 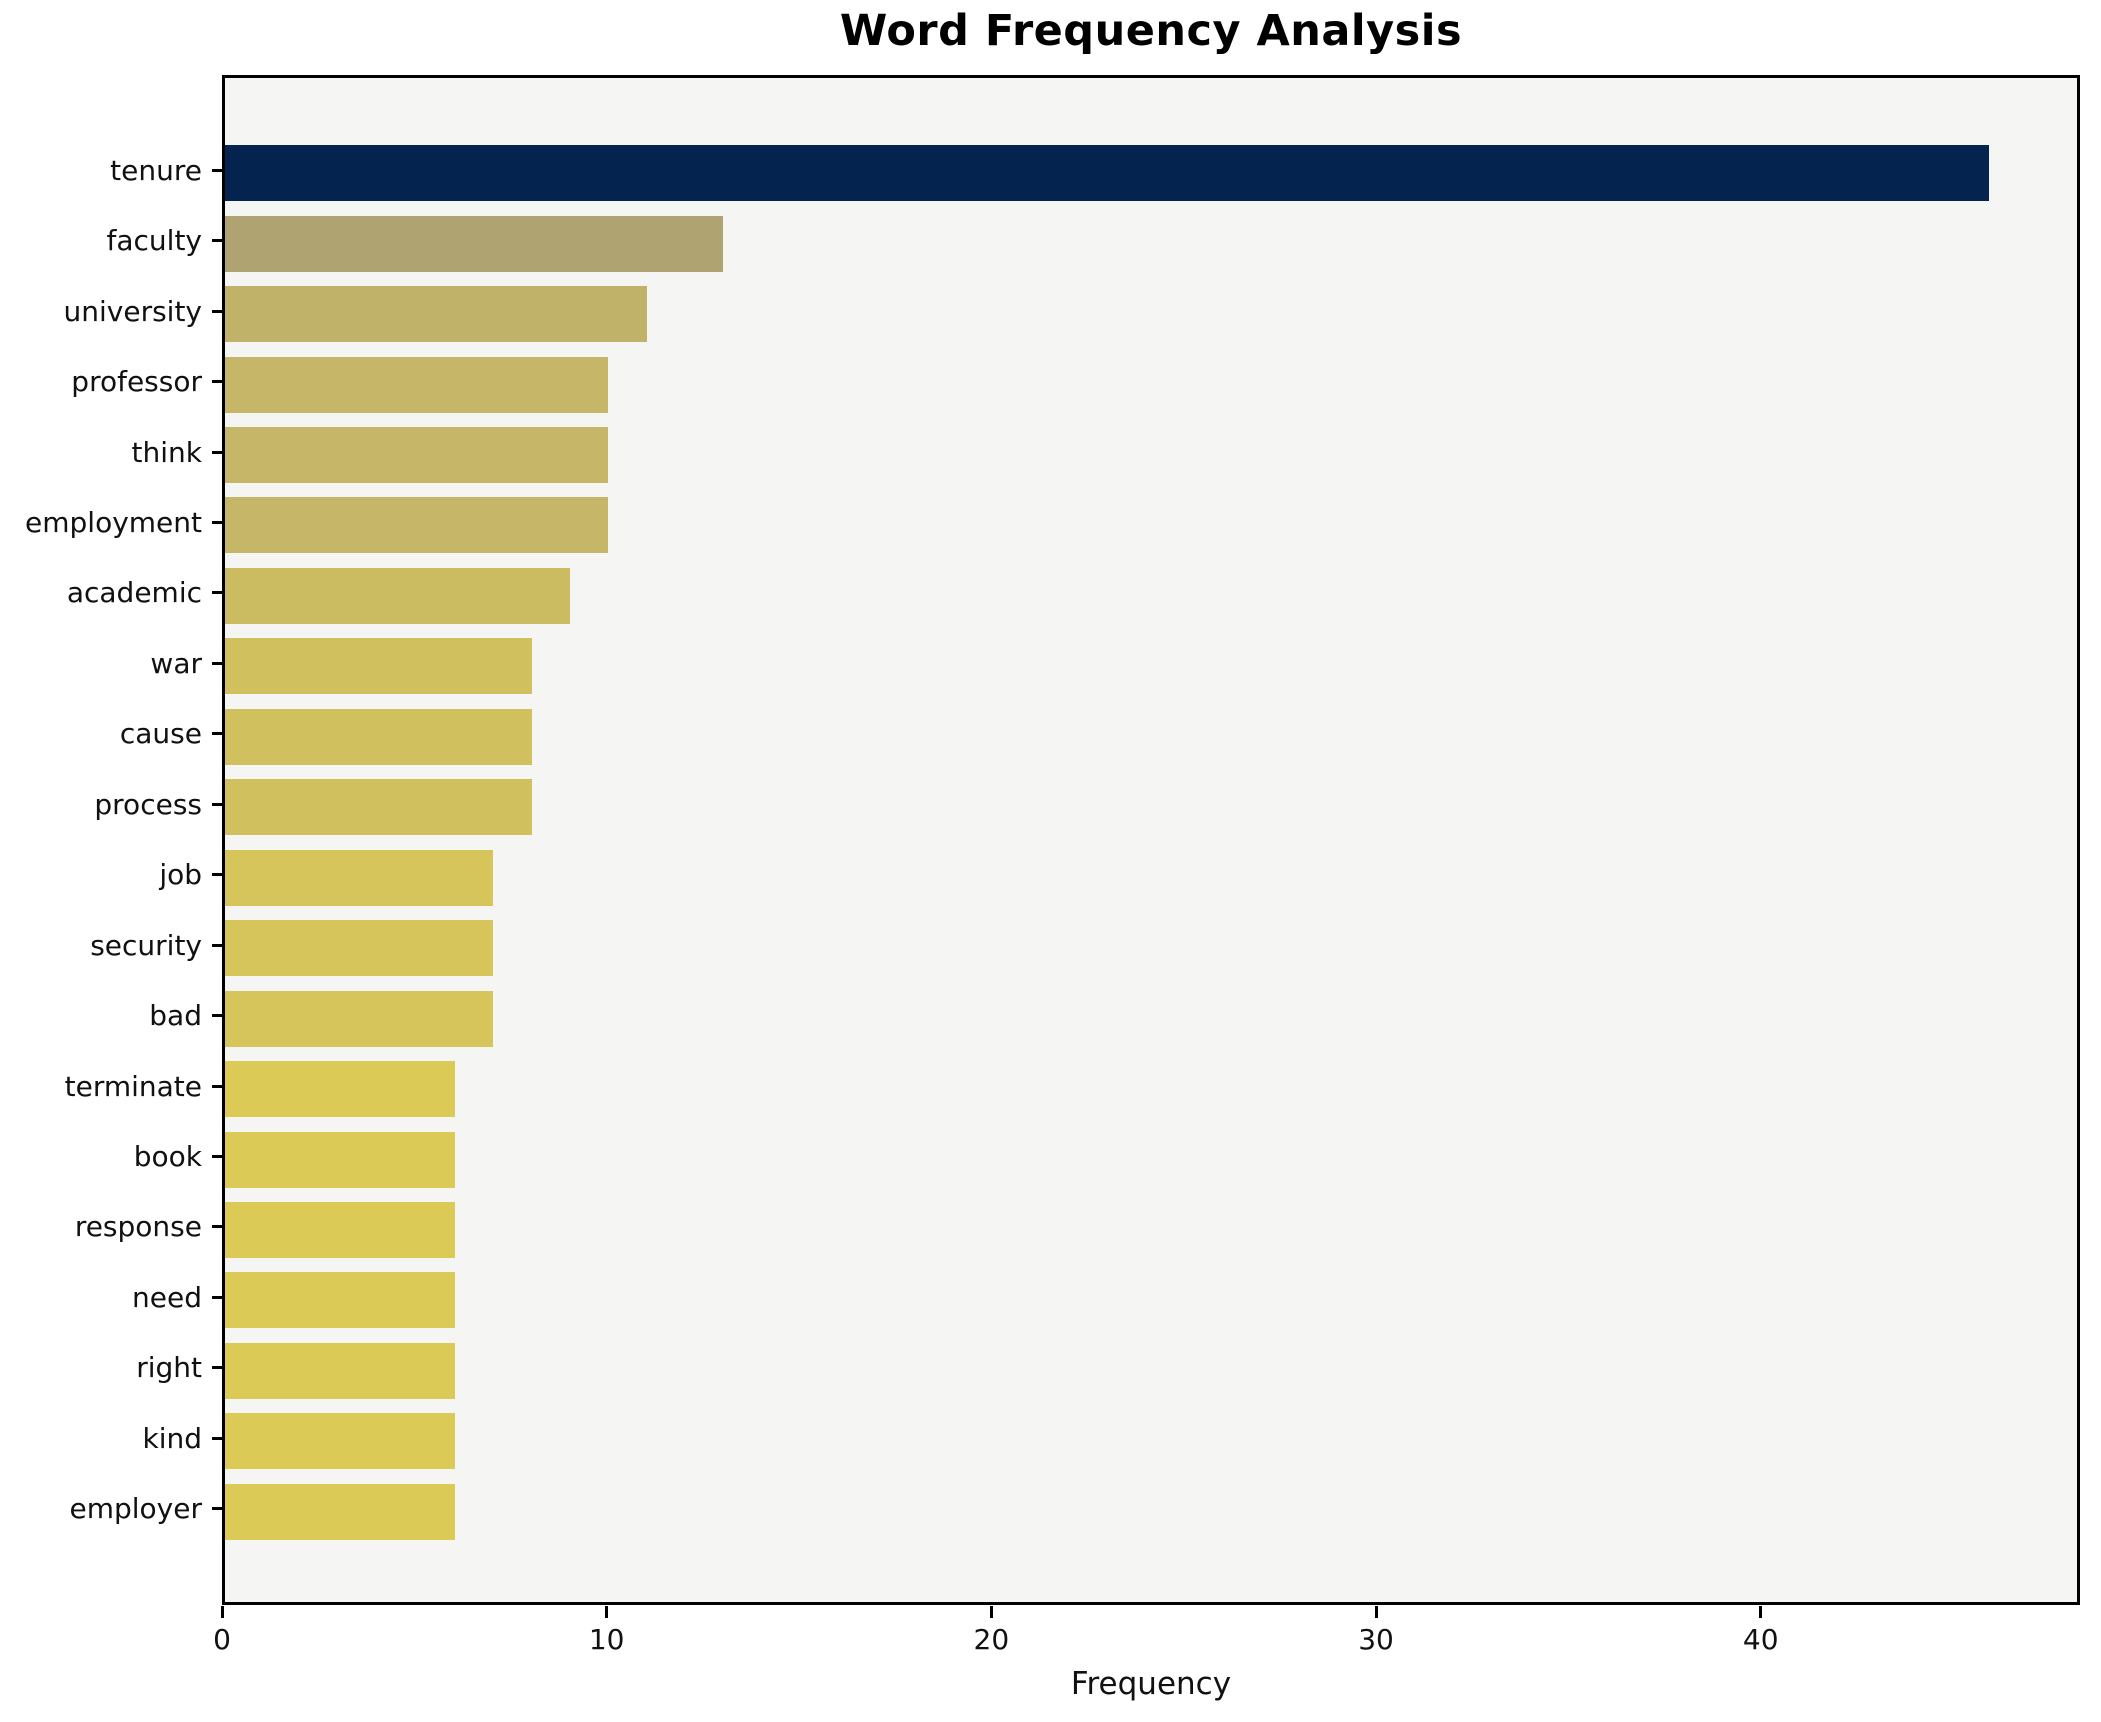 What do you see at coordinates (148, 804) in the screenshot?
I see `y-axis-label-process: process` at bounding box center [148, 804].